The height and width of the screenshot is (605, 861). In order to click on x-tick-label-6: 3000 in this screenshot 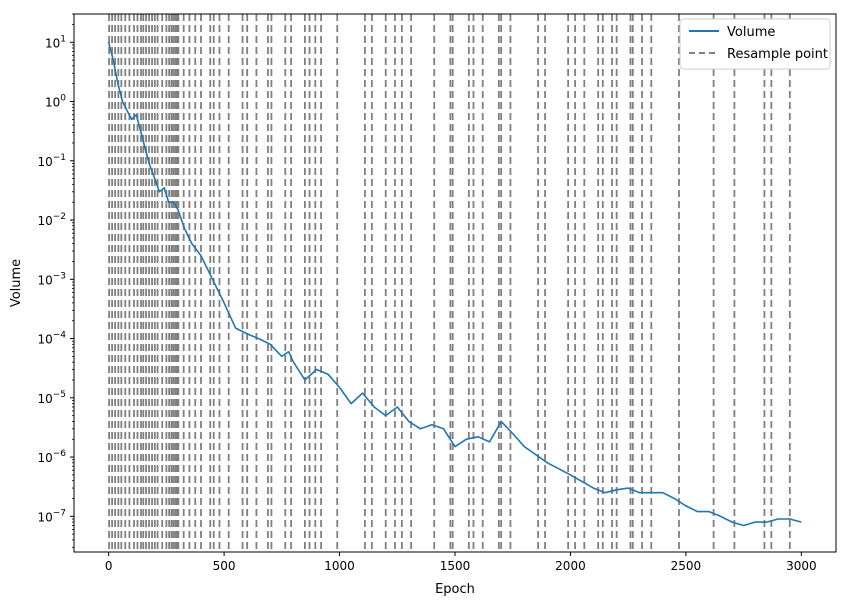, I will do `click(801, 566)`.